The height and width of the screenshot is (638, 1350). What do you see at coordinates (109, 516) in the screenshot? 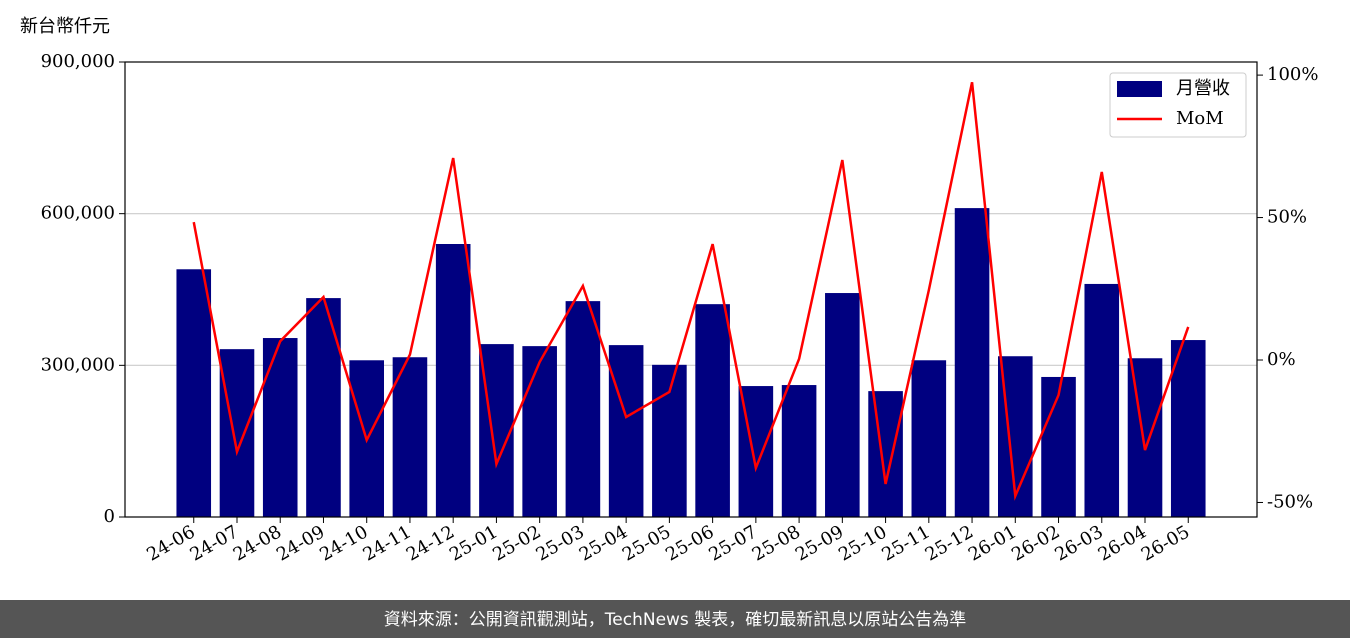
I see `y-tick-label: 0` at bounding box center [109, 516].